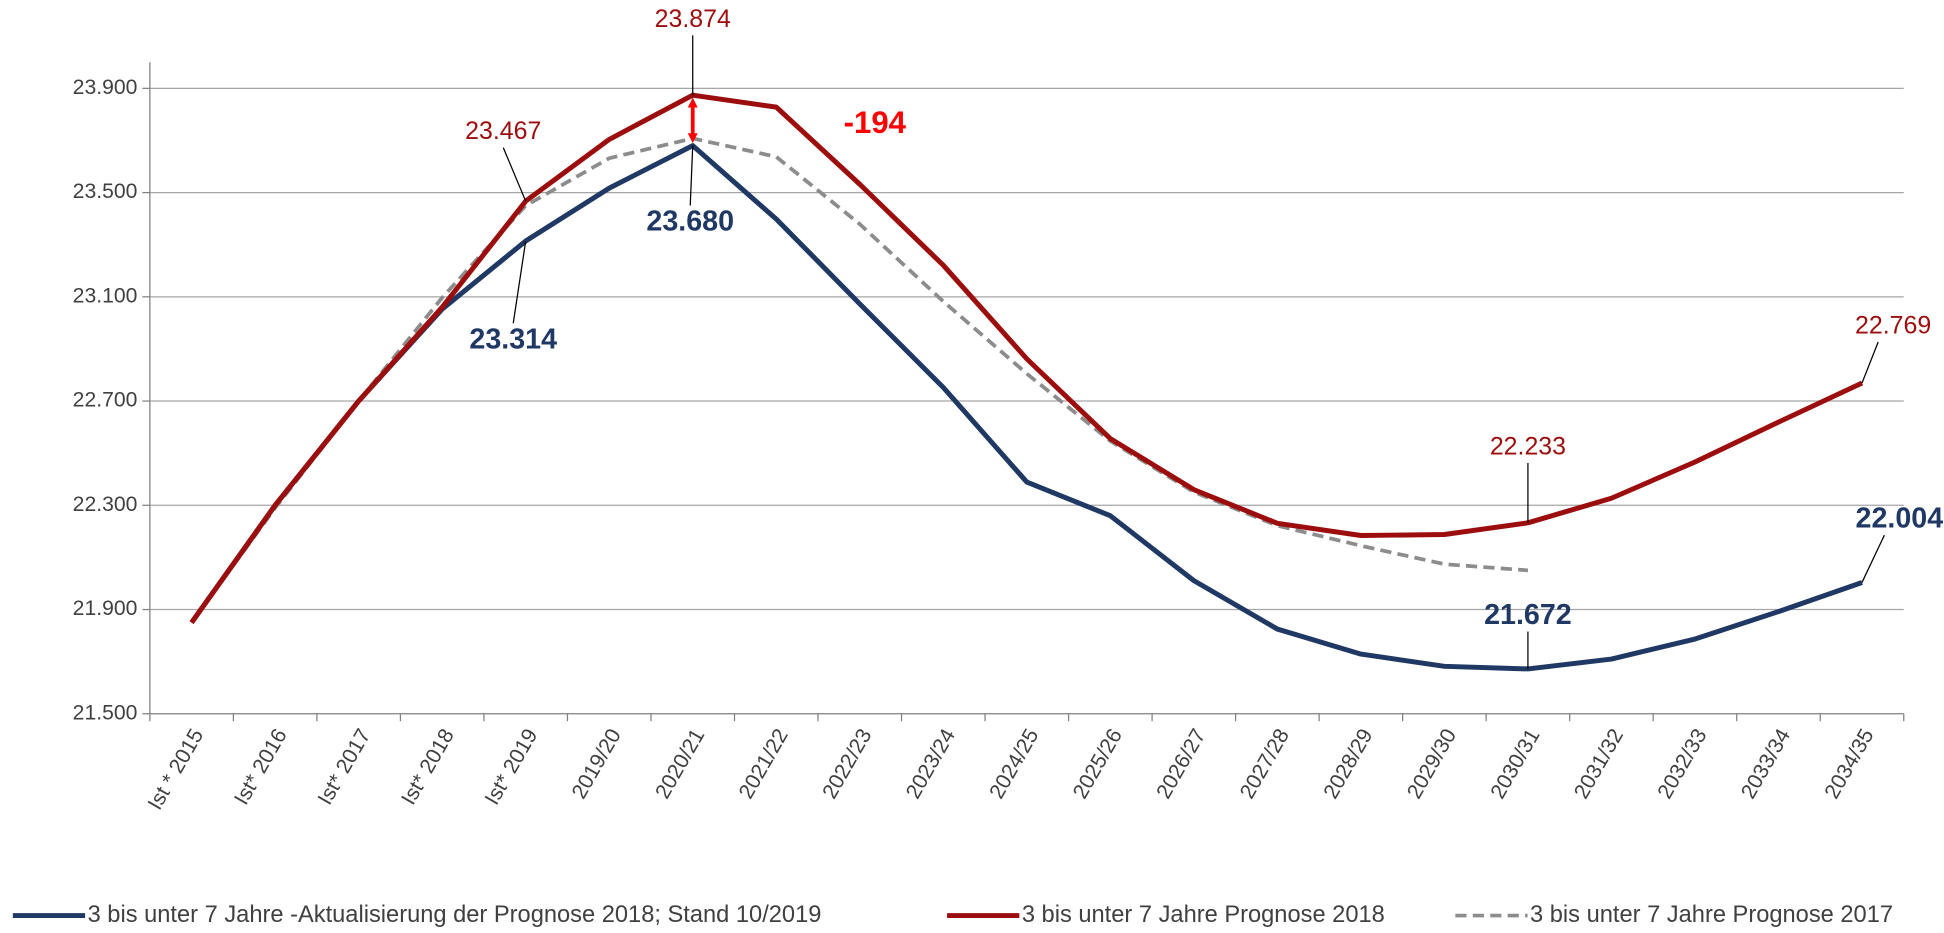 This screenshot has height=933, width=1944. I want to click on x-tick-label: 2021/22, so click(764, 764).